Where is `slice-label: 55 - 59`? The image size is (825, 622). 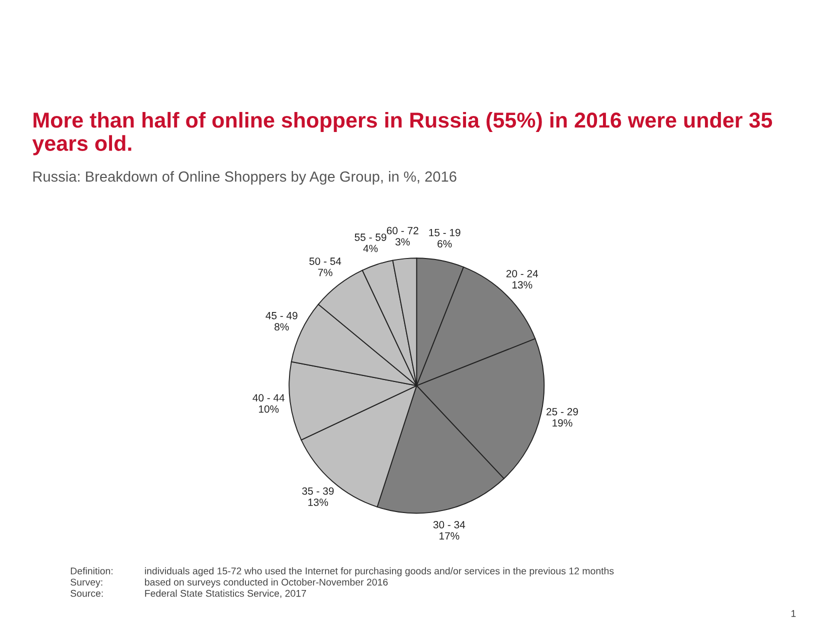
slice-label: 55 - 59 is located at coordinates (370, 237).